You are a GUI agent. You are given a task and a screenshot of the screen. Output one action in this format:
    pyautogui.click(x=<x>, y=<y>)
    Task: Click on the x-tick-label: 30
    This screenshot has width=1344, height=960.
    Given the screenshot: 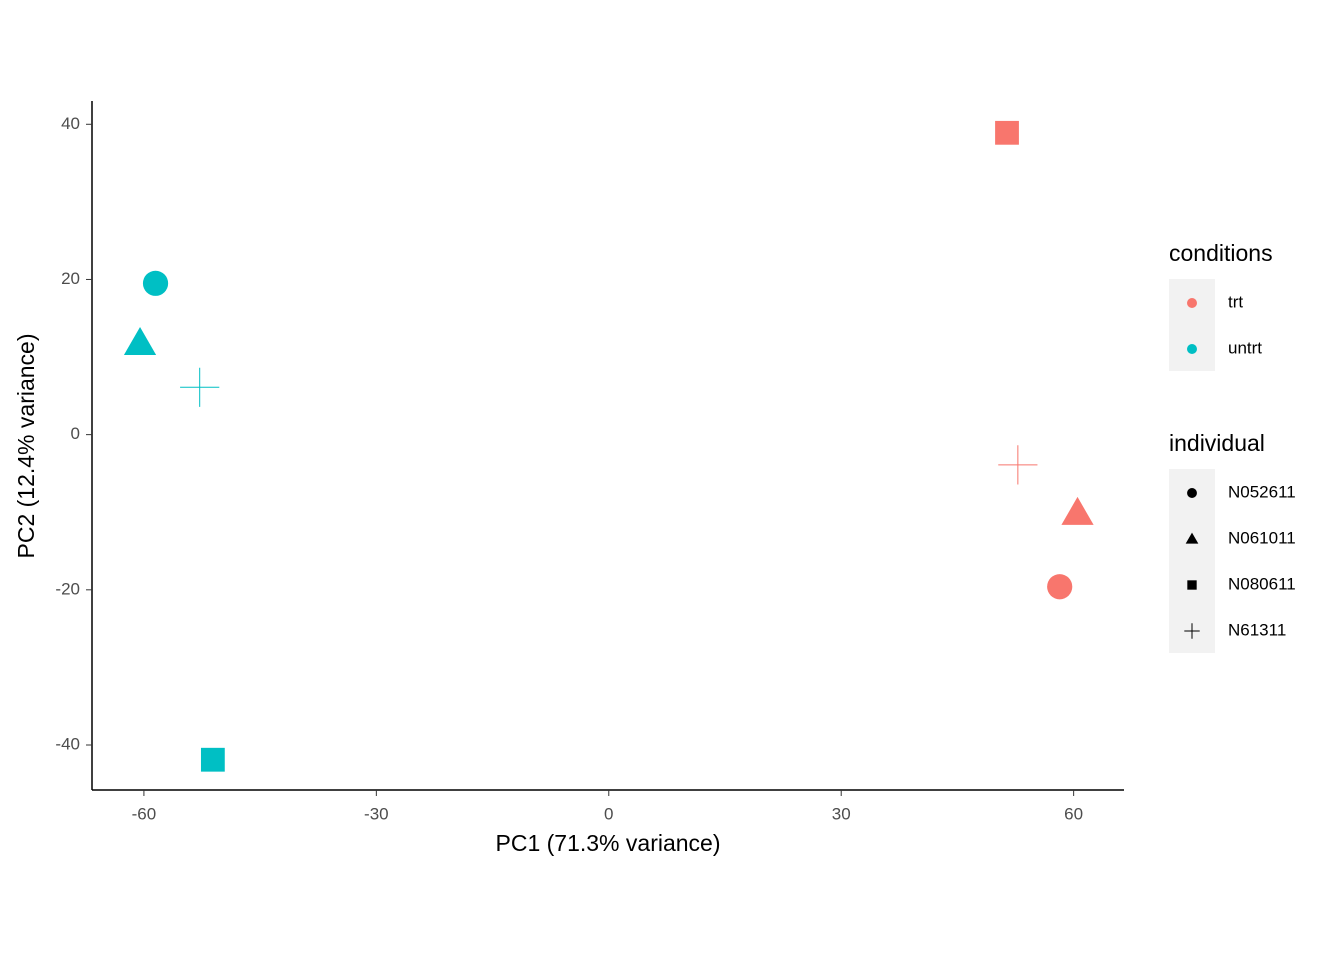 What is the action you would take?
    pyautogui.click(x=841, y=813)
    